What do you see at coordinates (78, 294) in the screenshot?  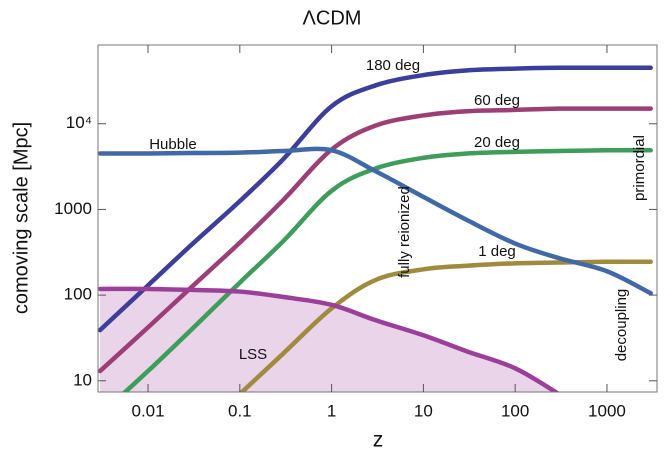 I see `y-tick-label: 100` at bounding box center [78, 294].